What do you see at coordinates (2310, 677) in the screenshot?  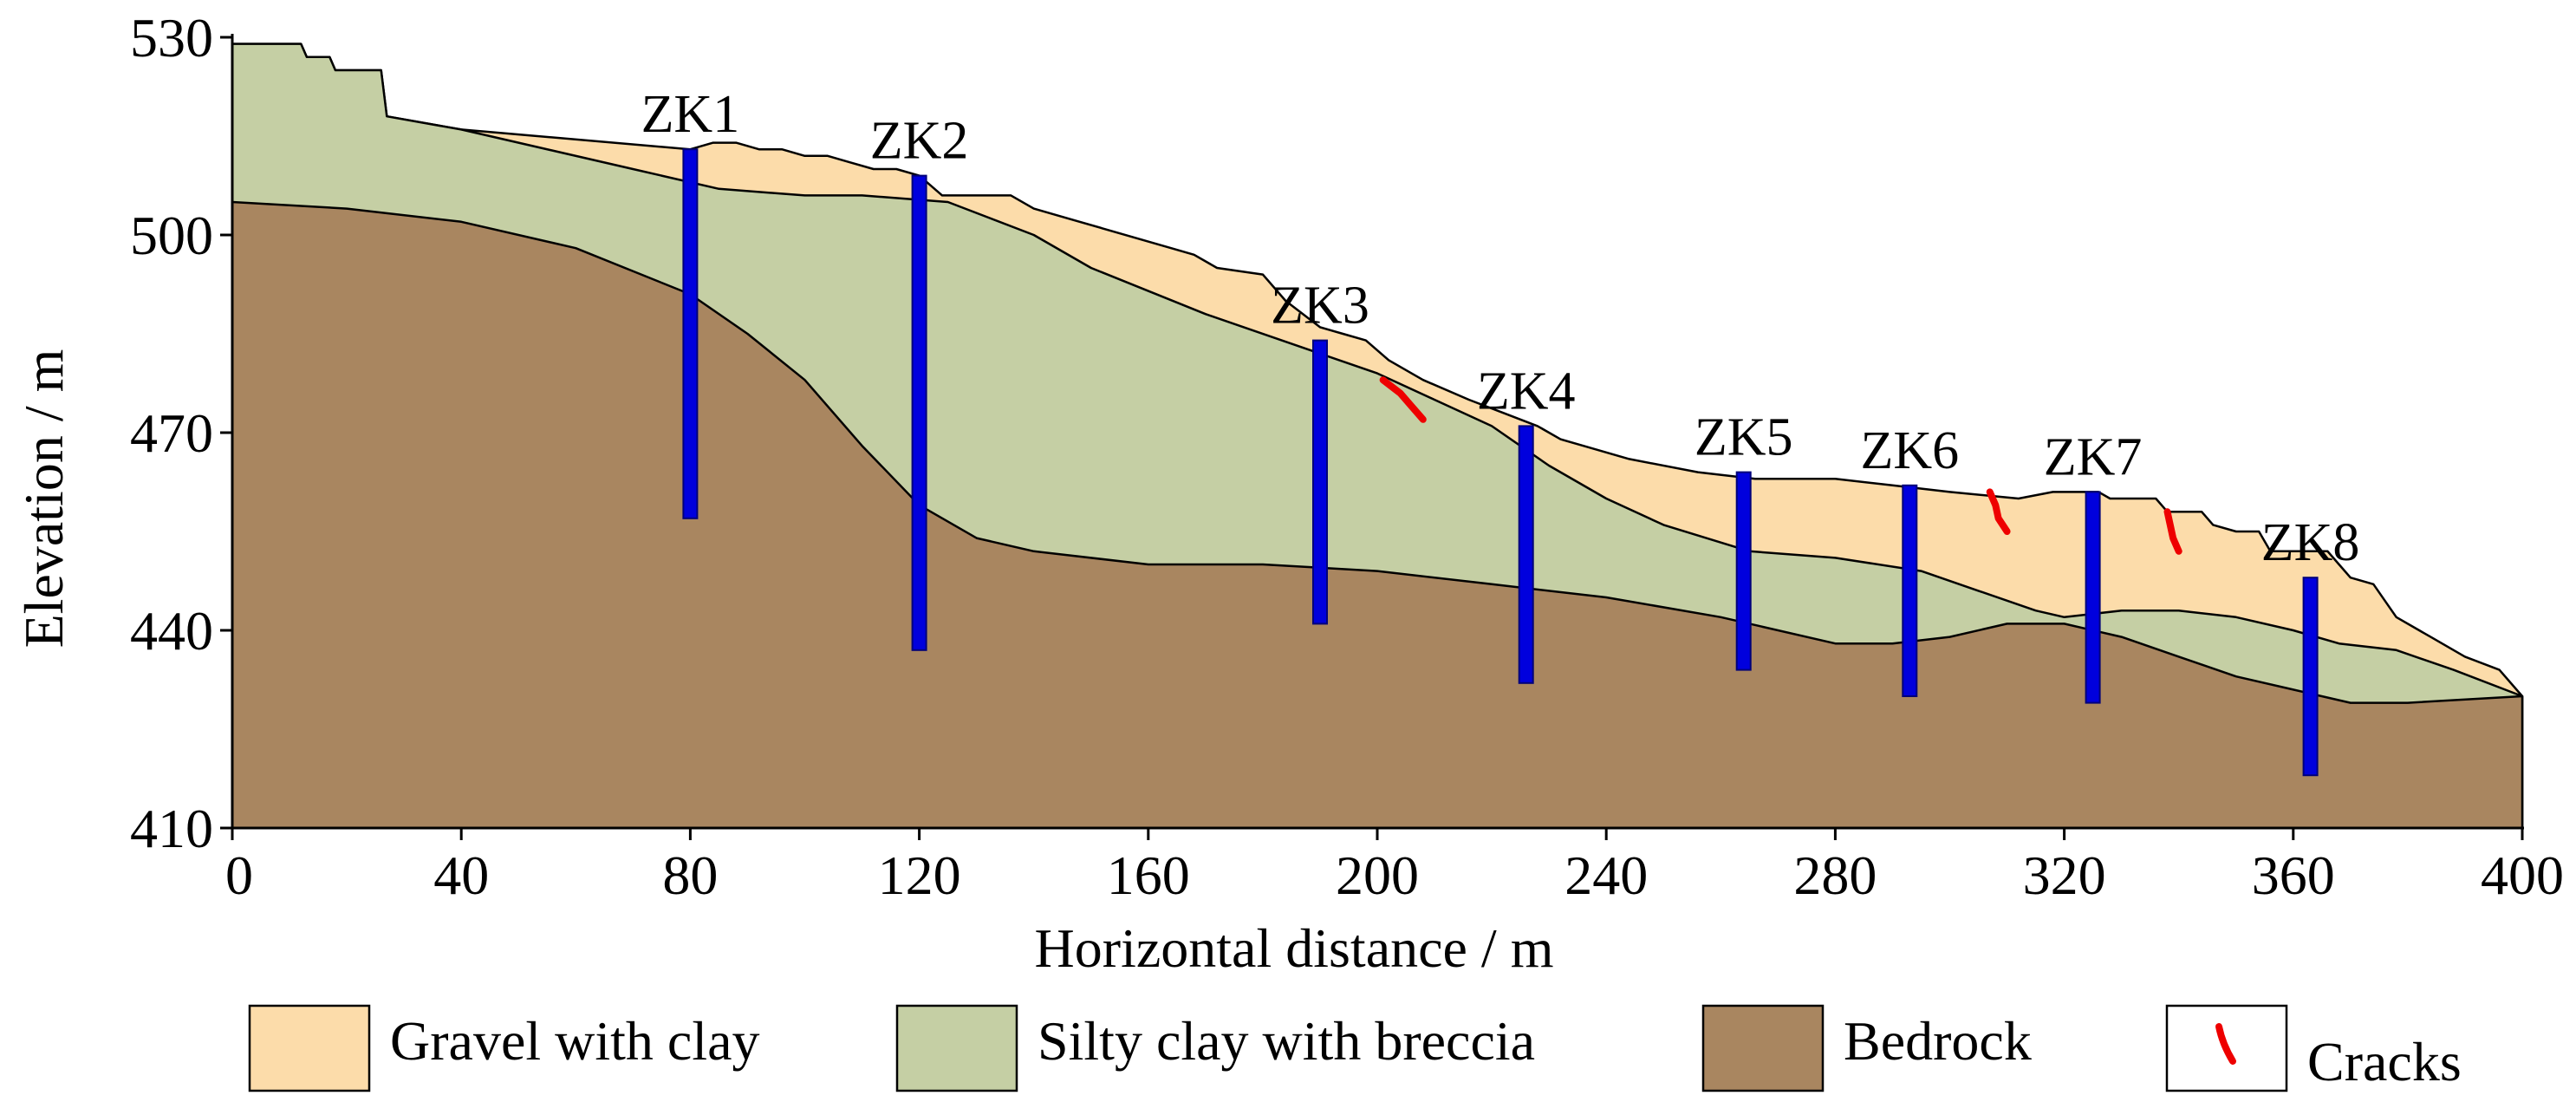 I see `borehole-zk8` at bounding box center [2310, 677].